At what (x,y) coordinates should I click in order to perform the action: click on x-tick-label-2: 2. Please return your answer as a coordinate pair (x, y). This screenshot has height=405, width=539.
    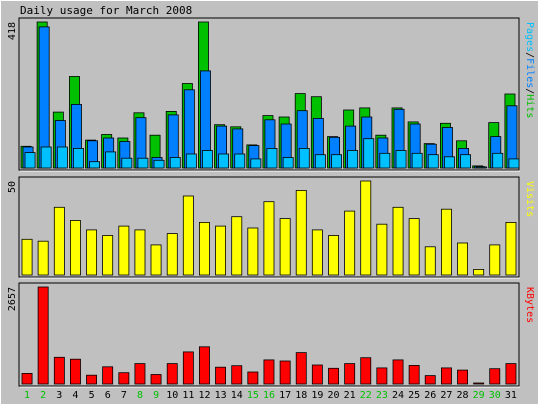
    Looking at the image, I should click on (43, 395).